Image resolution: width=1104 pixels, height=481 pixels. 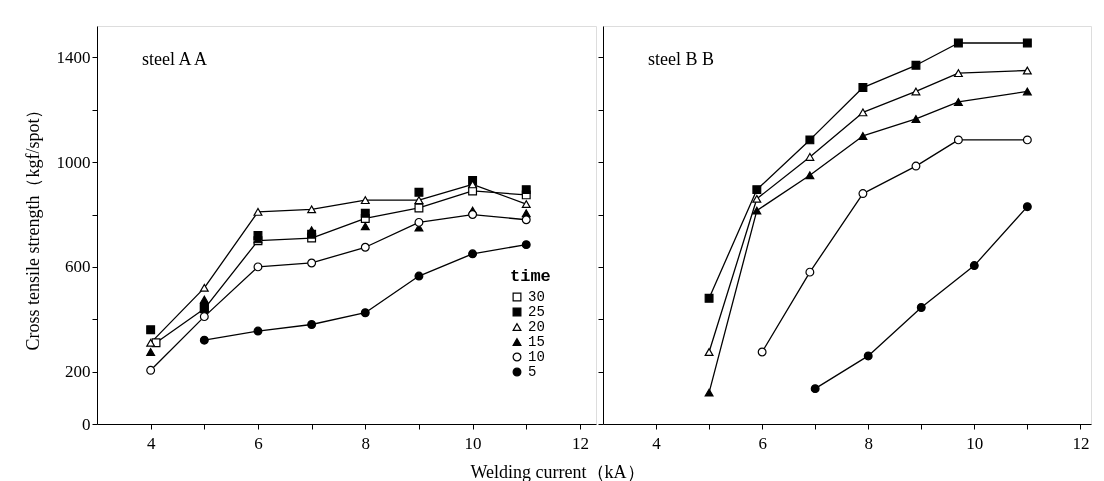 I want to click on legend-title: time, so click(x=530, y=276).